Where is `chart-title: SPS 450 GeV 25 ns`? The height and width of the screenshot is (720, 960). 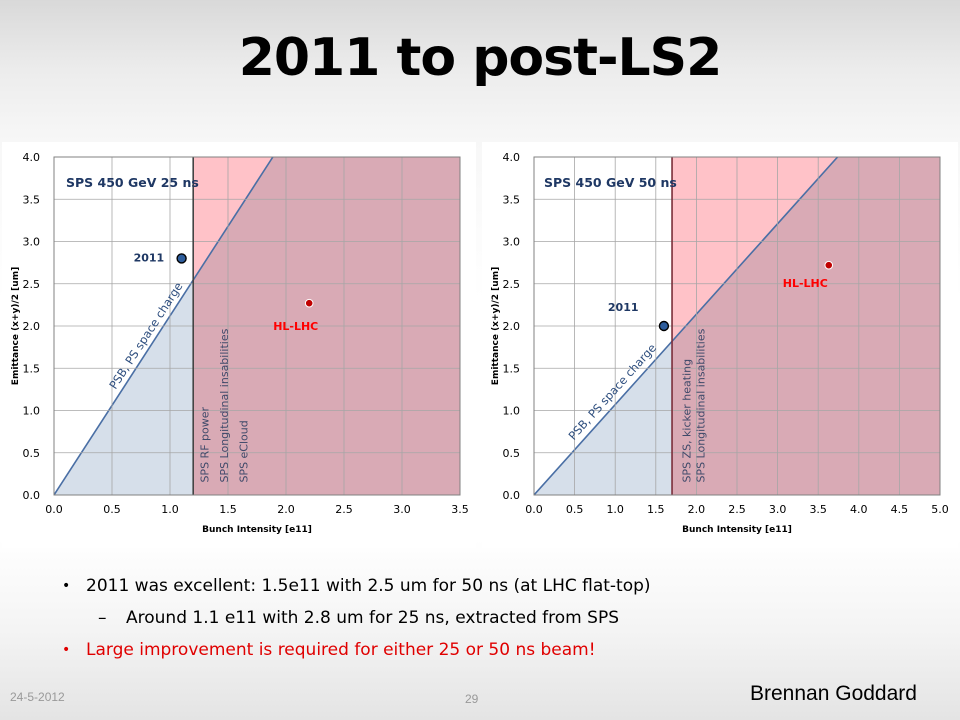
chart-title: SPS 450 GeV 25 ns is located at coordinates (132, 182).